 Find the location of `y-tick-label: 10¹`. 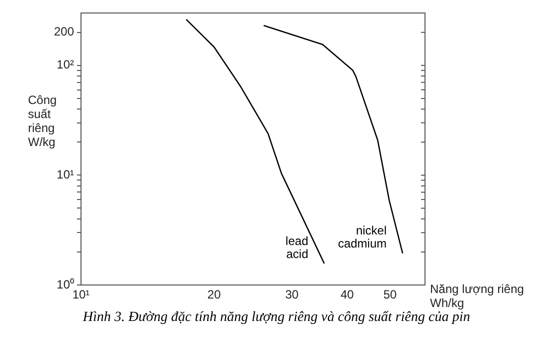

y-tick-label: 10¹ is located at coordinates (65, 175).